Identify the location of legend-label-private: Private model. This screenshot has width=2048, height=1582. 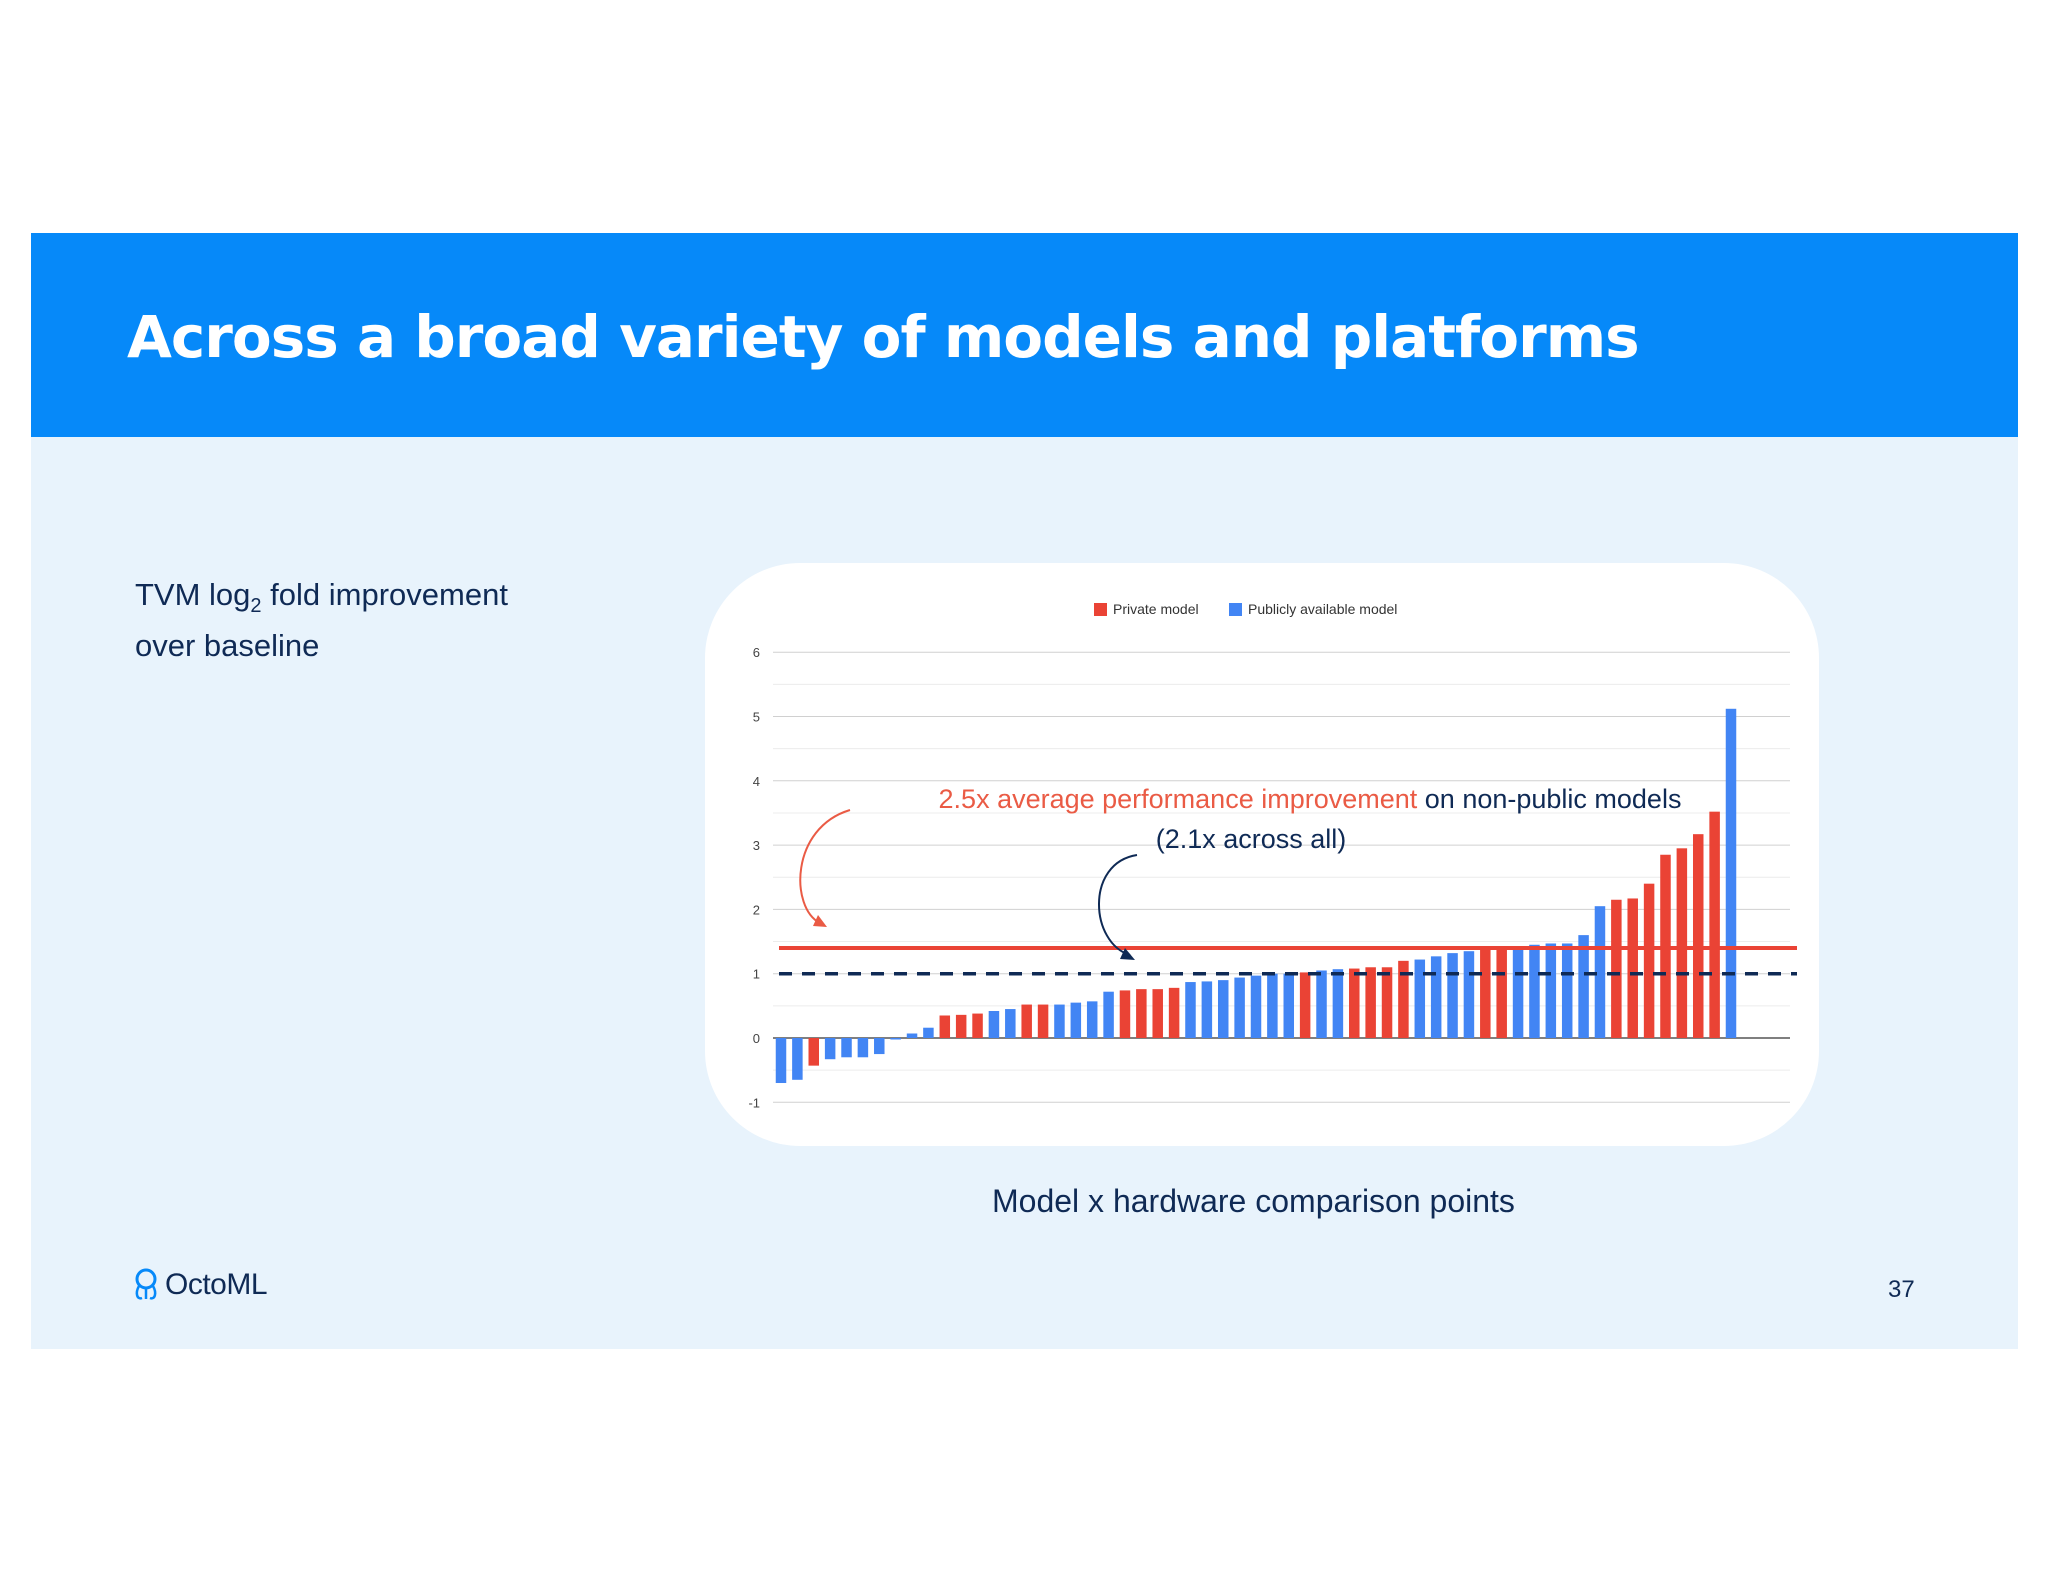
(1156, 609).